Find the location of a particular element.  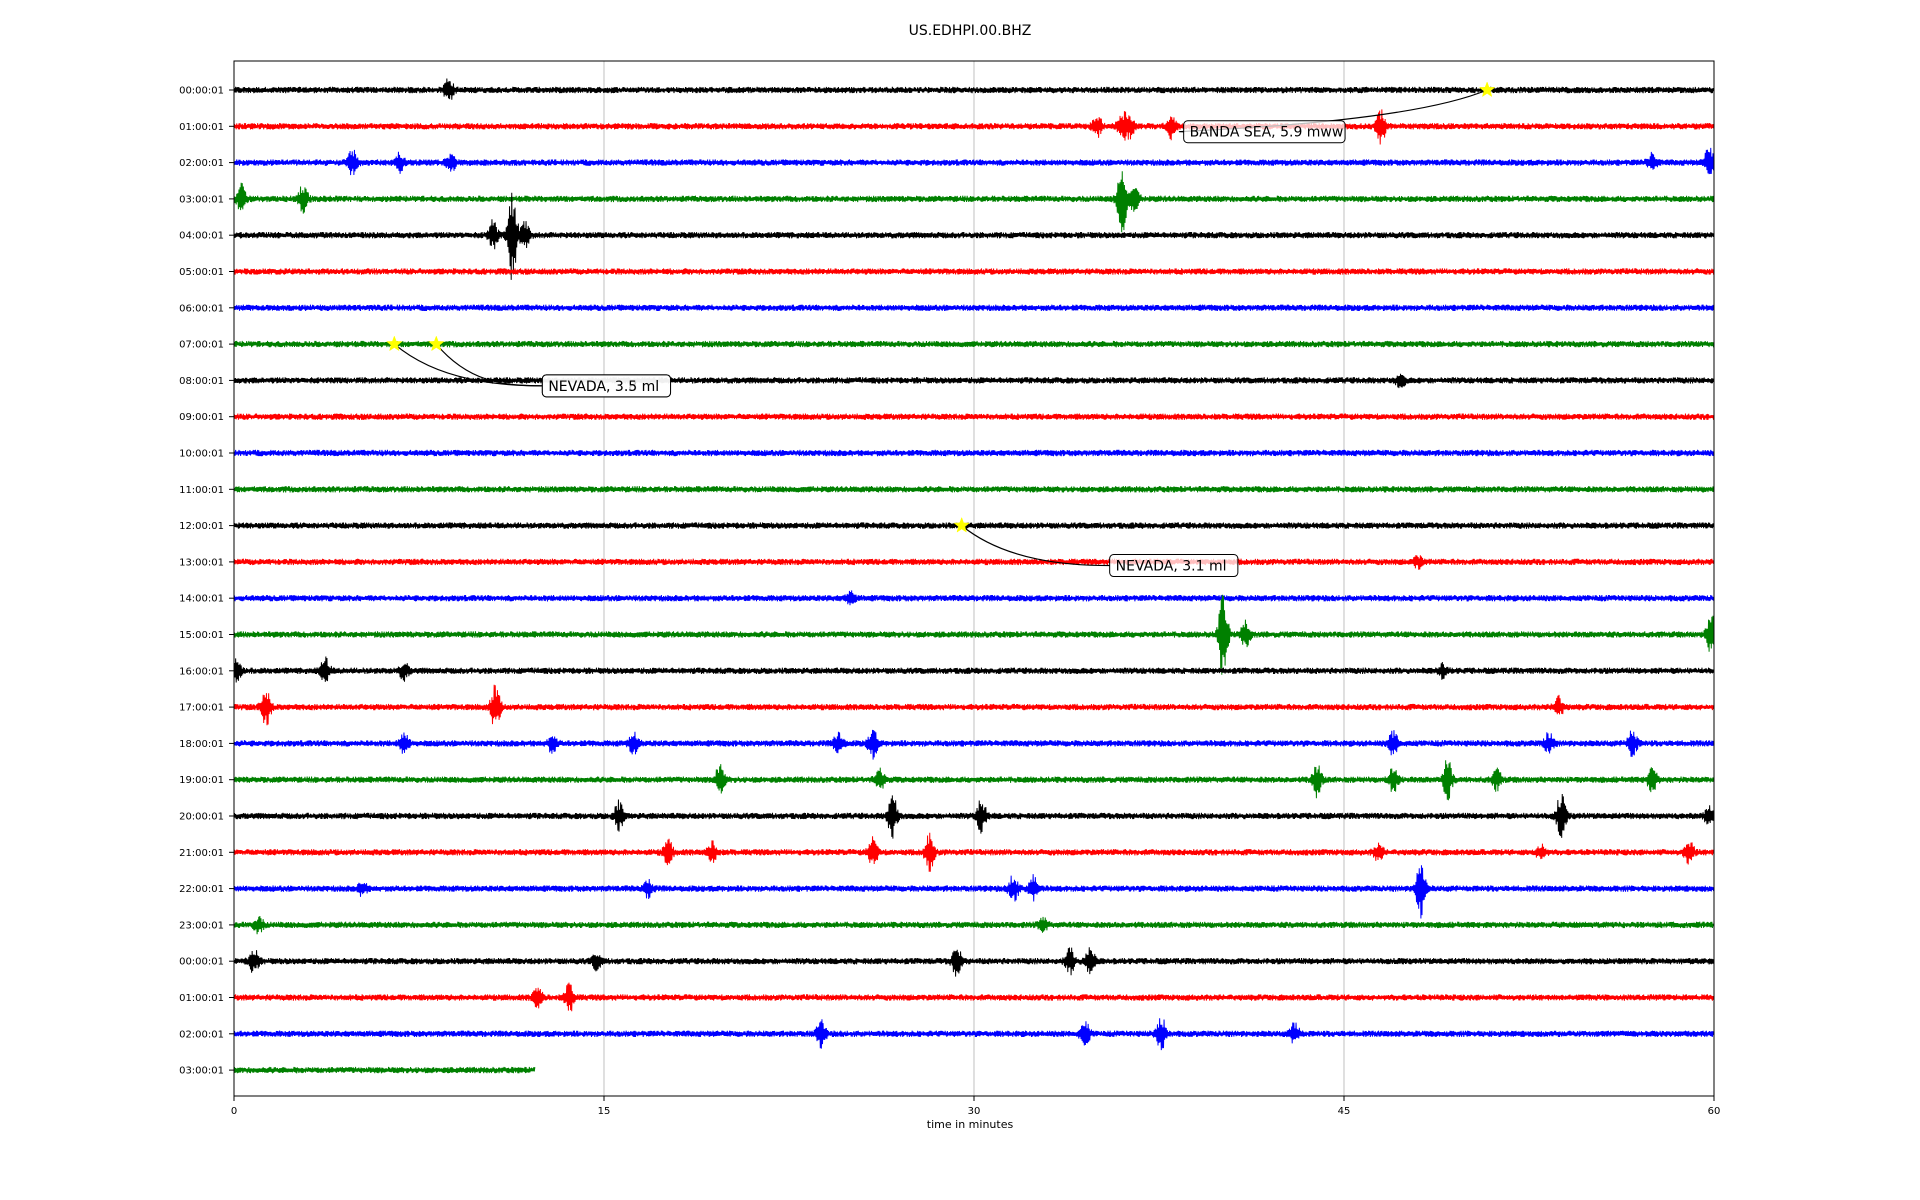

row-time-label: 17:00:01 is located at coordinates (201, 708).